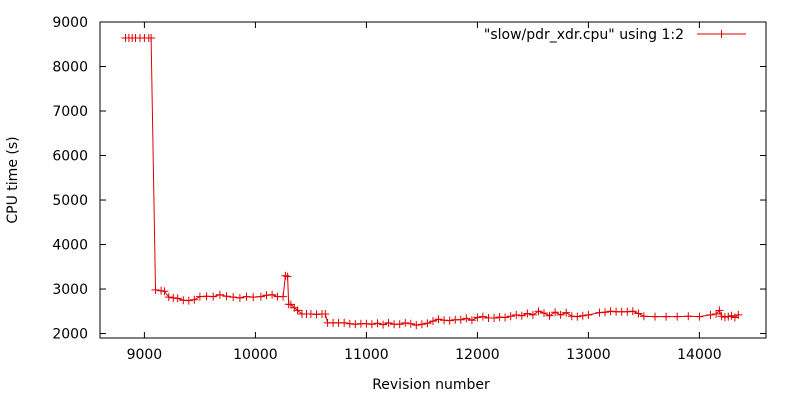  I want to click on y-tick-label: 5000, so click(70, 201).